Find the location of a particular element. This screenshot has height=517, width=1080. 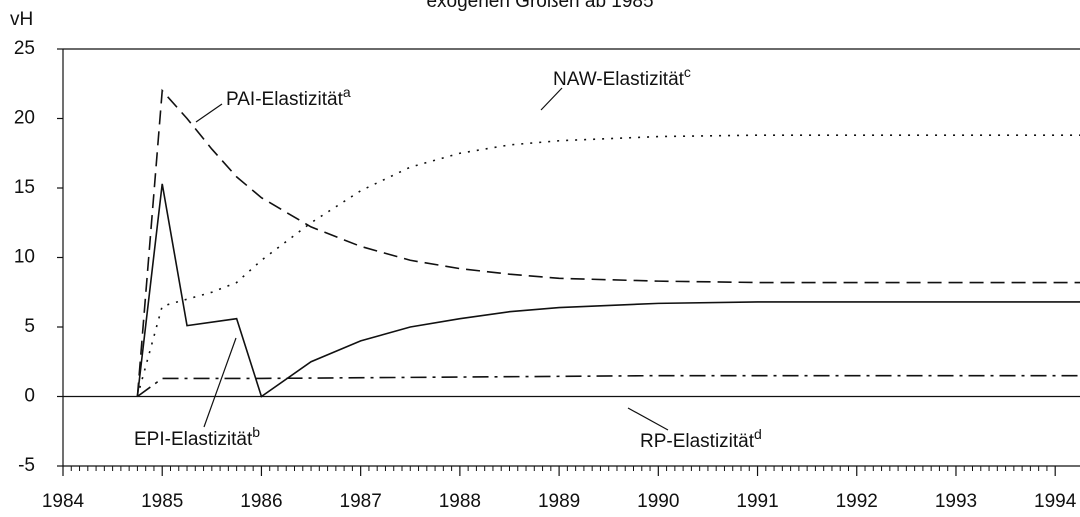

x-tick-label: 1984 is located at coordinates (63, 501).